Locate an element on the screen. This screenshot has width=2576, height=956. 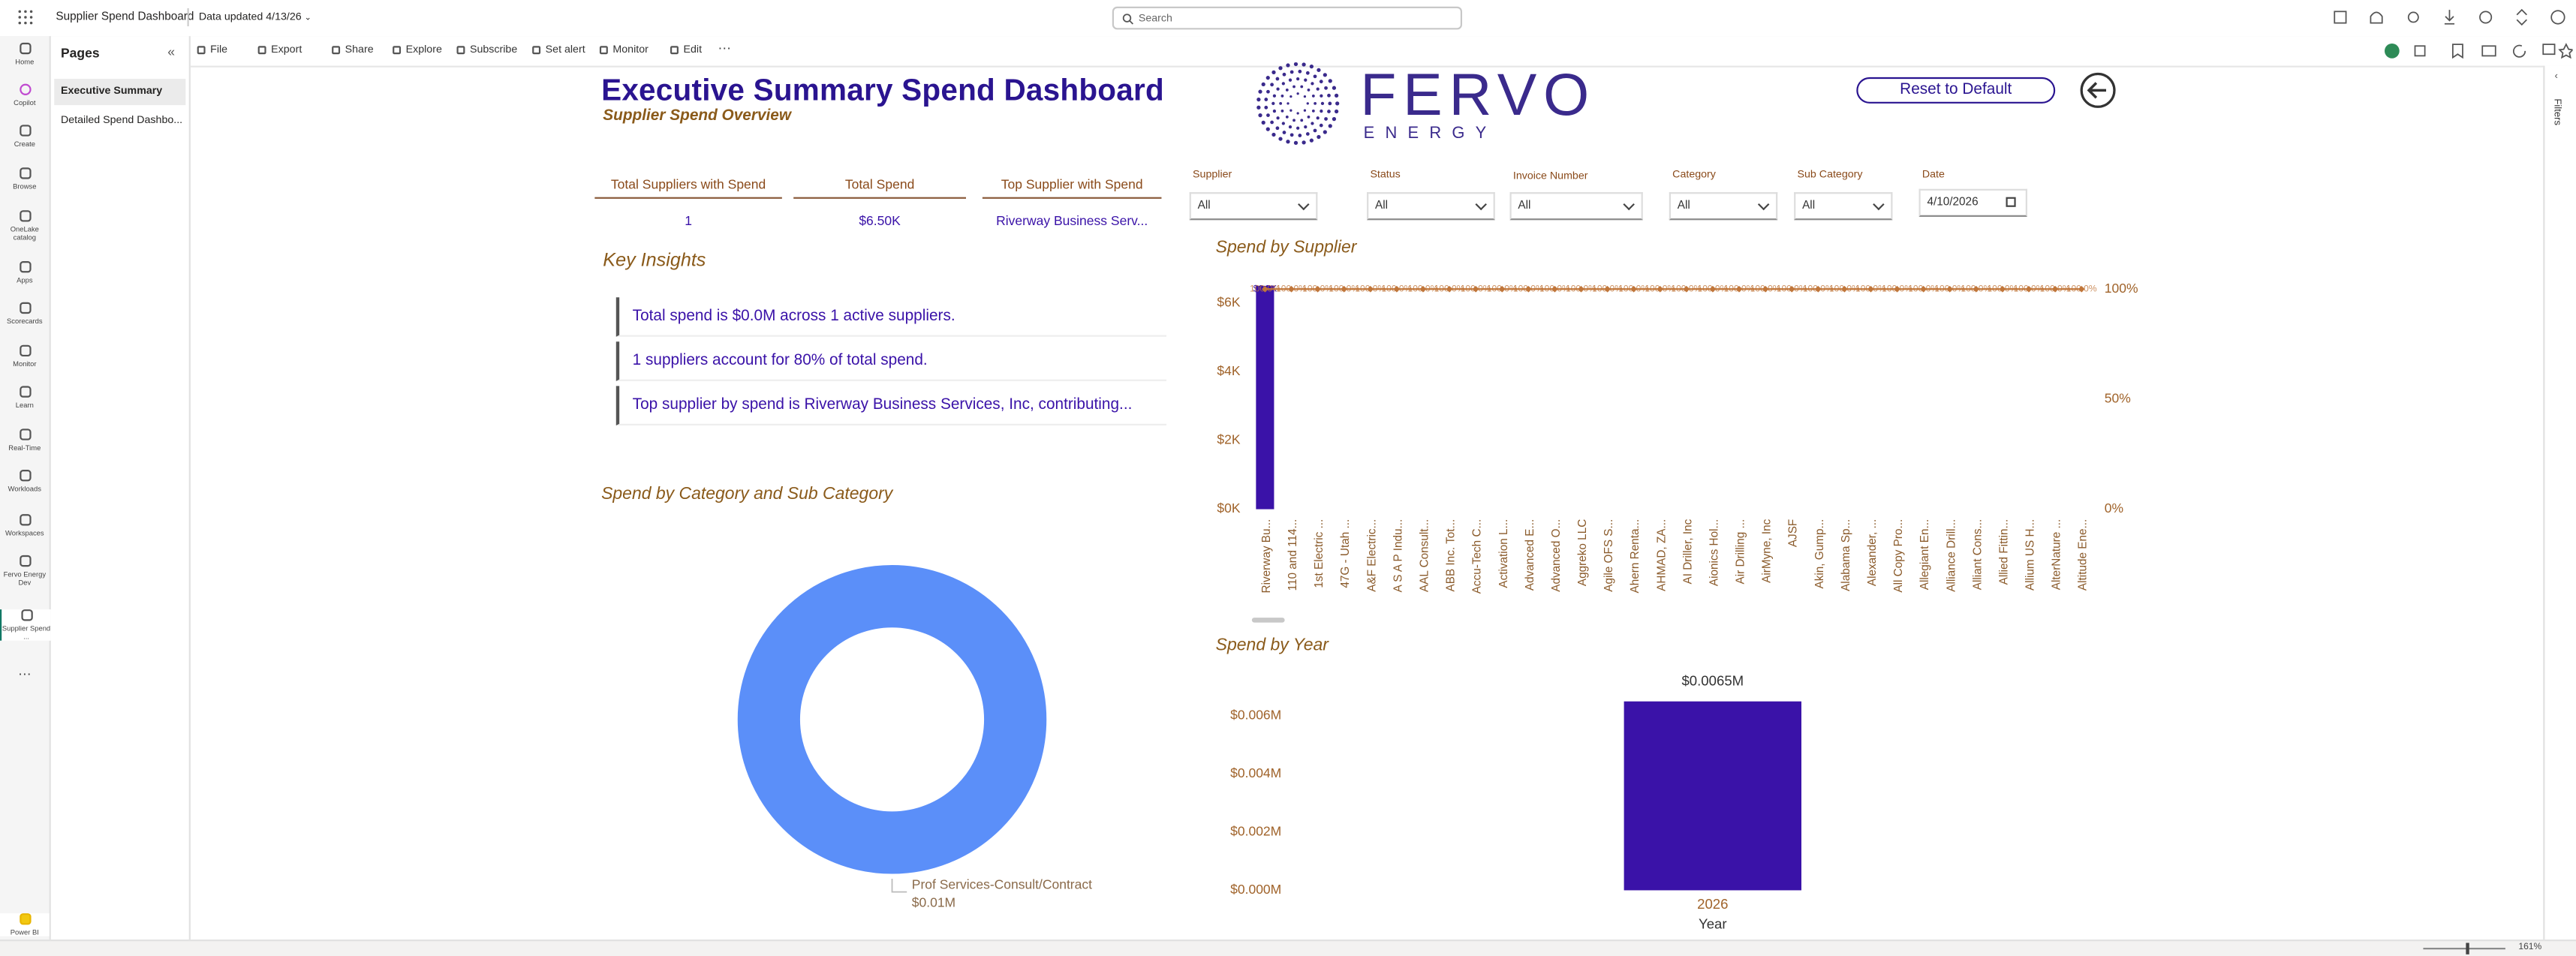
nav-item: Learn is located at coordinates (25, 397).